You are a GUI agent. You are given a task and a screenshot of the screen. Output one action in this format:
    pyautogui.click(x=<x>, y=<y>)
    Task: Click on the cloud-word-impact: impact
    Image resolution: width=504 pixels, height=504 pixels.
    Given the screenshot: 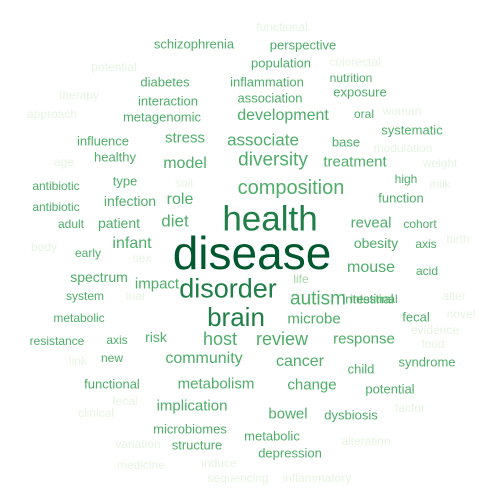 What is the action you would take?
    pyautogui.click(x=157, y=284)
    